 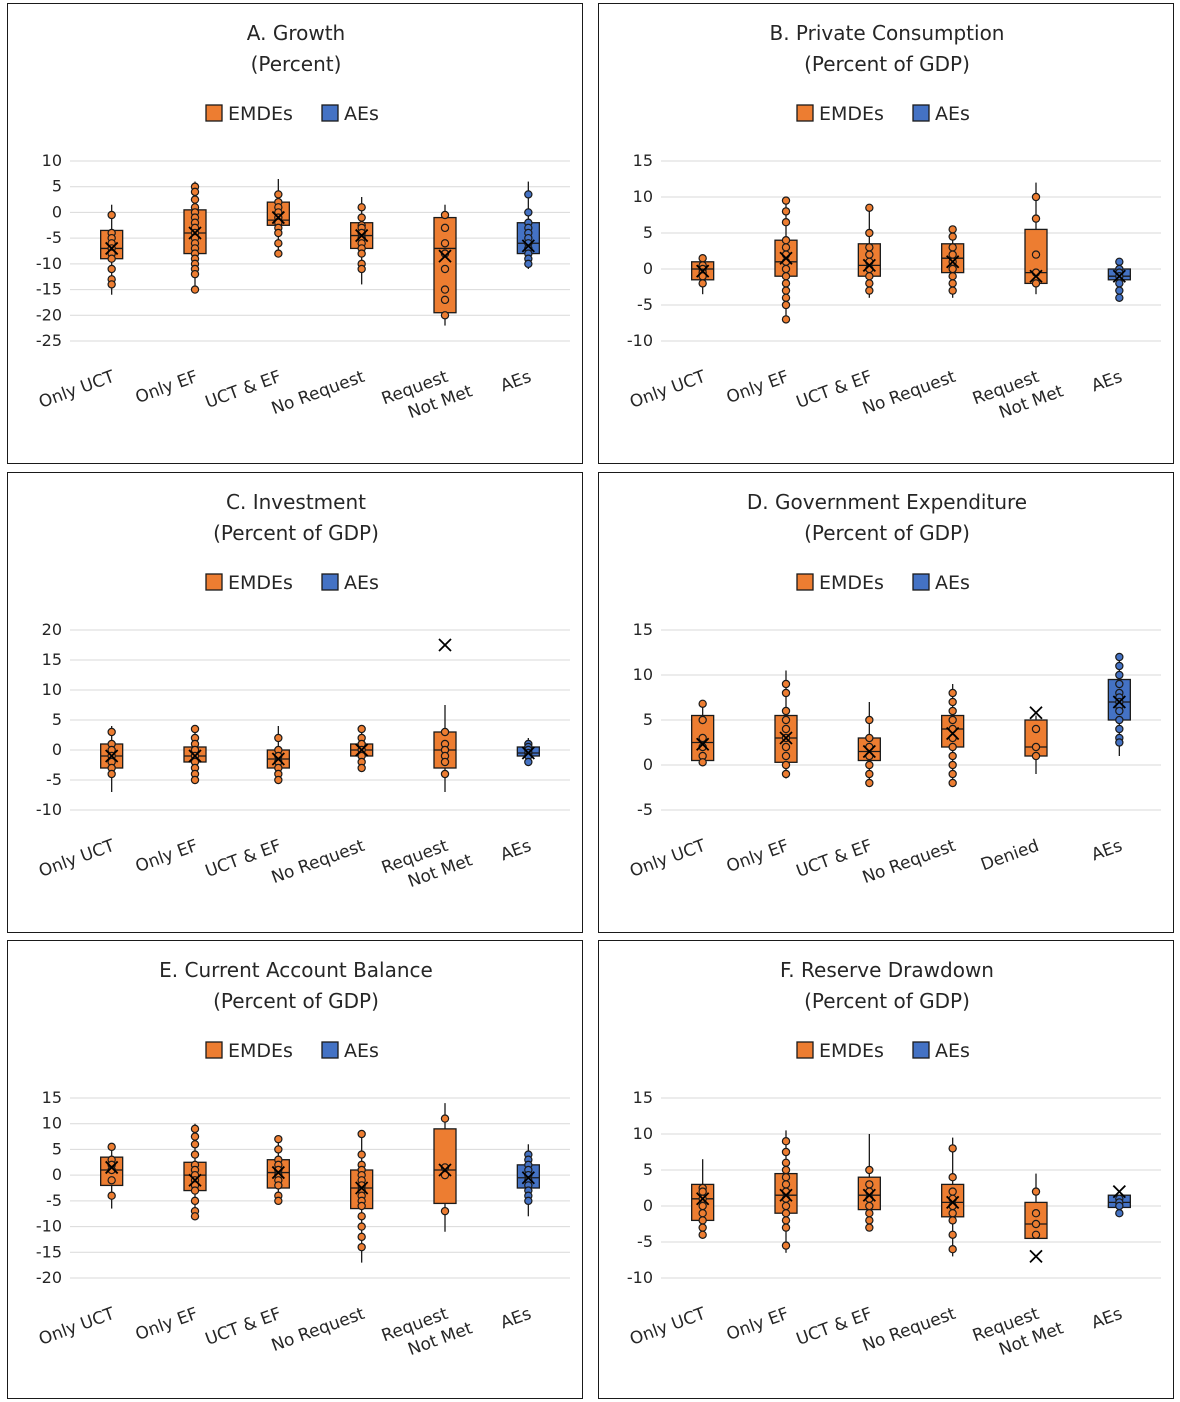 What do you see at coordinates (52, 1123) in the screenshot?
I see `y-tick-label: 10` at bounding box center [52, 1123].